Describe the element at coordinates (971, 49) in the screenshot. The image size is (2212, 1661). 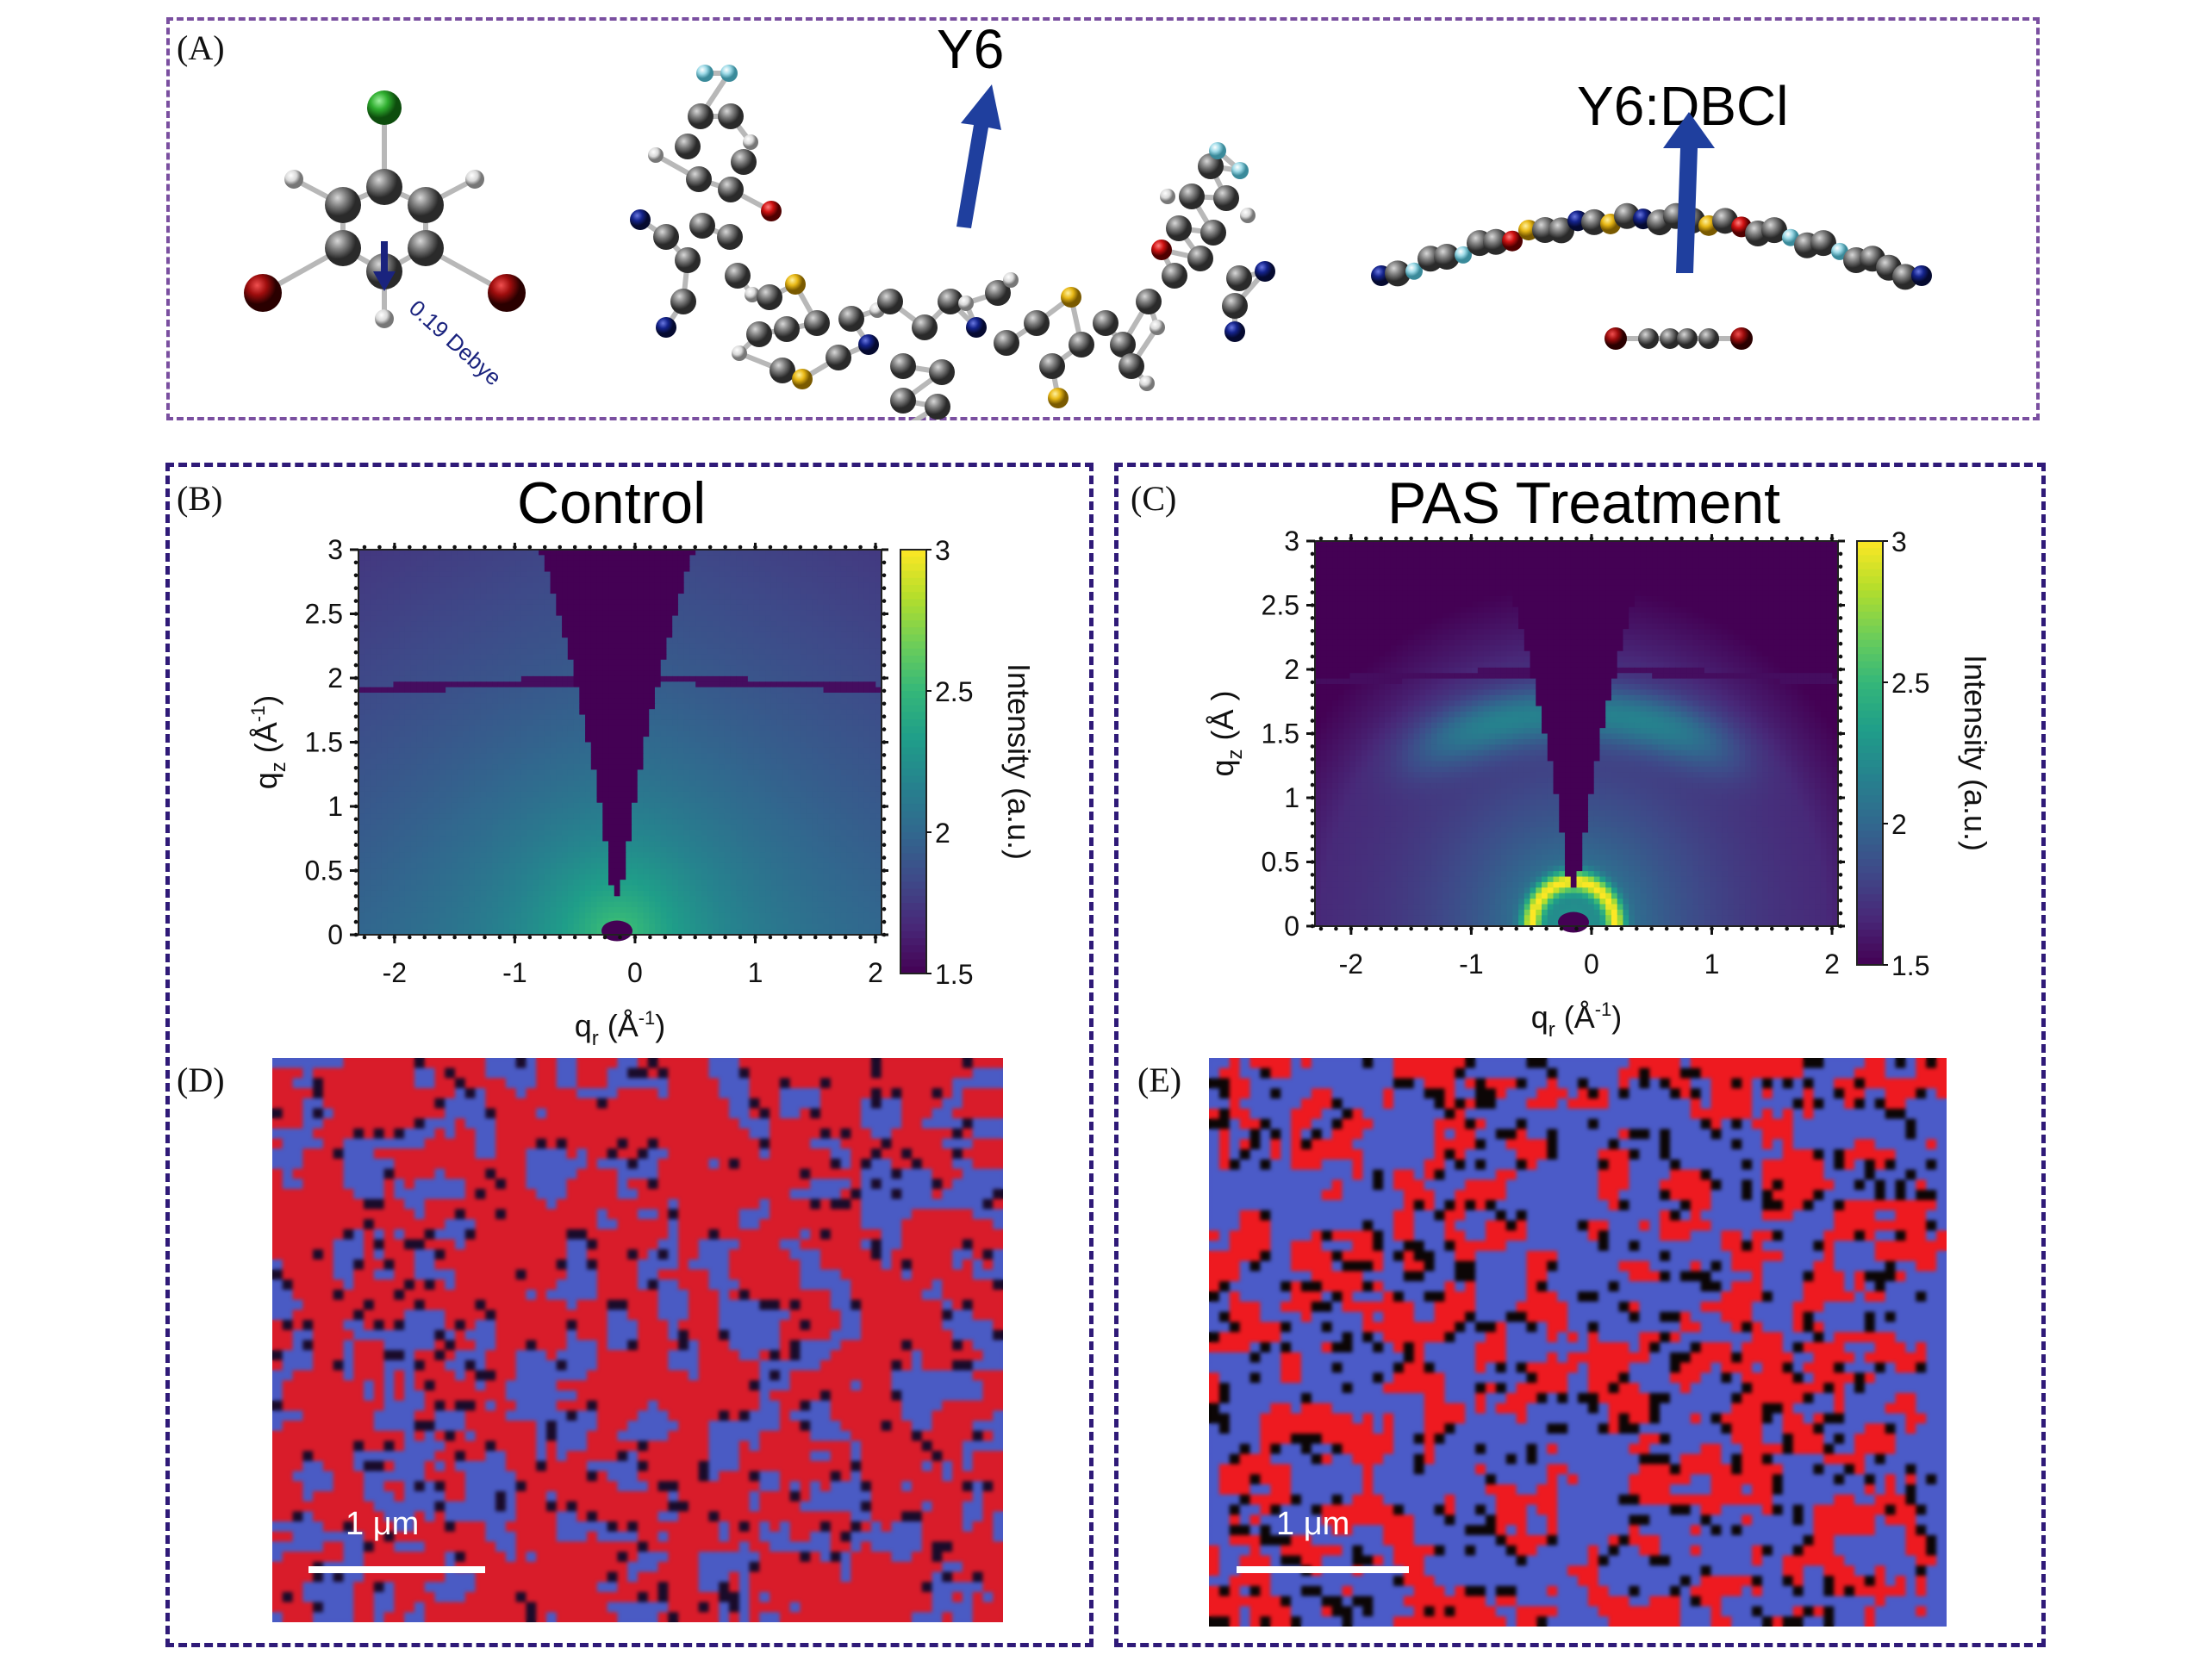
I see `y6-title: Y6` at that location.